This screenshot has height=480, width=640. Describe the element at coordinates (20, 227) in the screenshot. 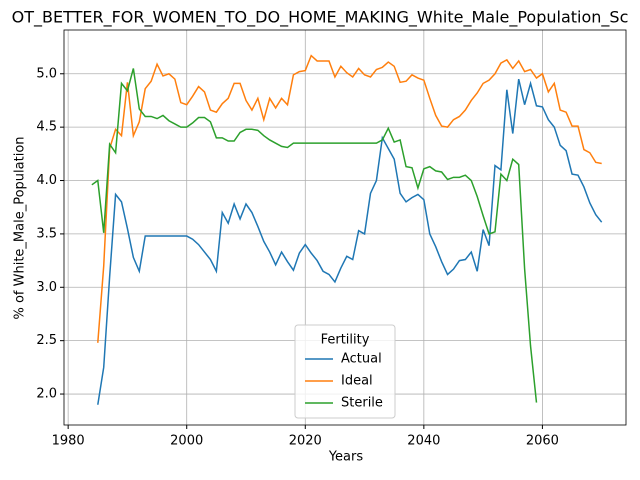

I see `y-axis-label: % of White_Male_Population` at that location.